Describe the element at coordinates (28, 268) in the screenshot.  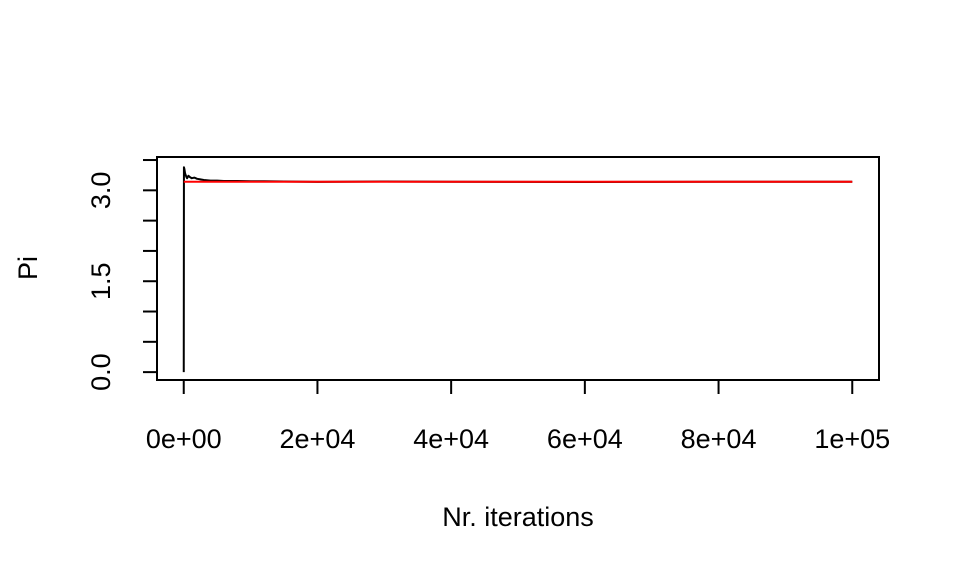
I see `y-axis-title: Pi` at that location.